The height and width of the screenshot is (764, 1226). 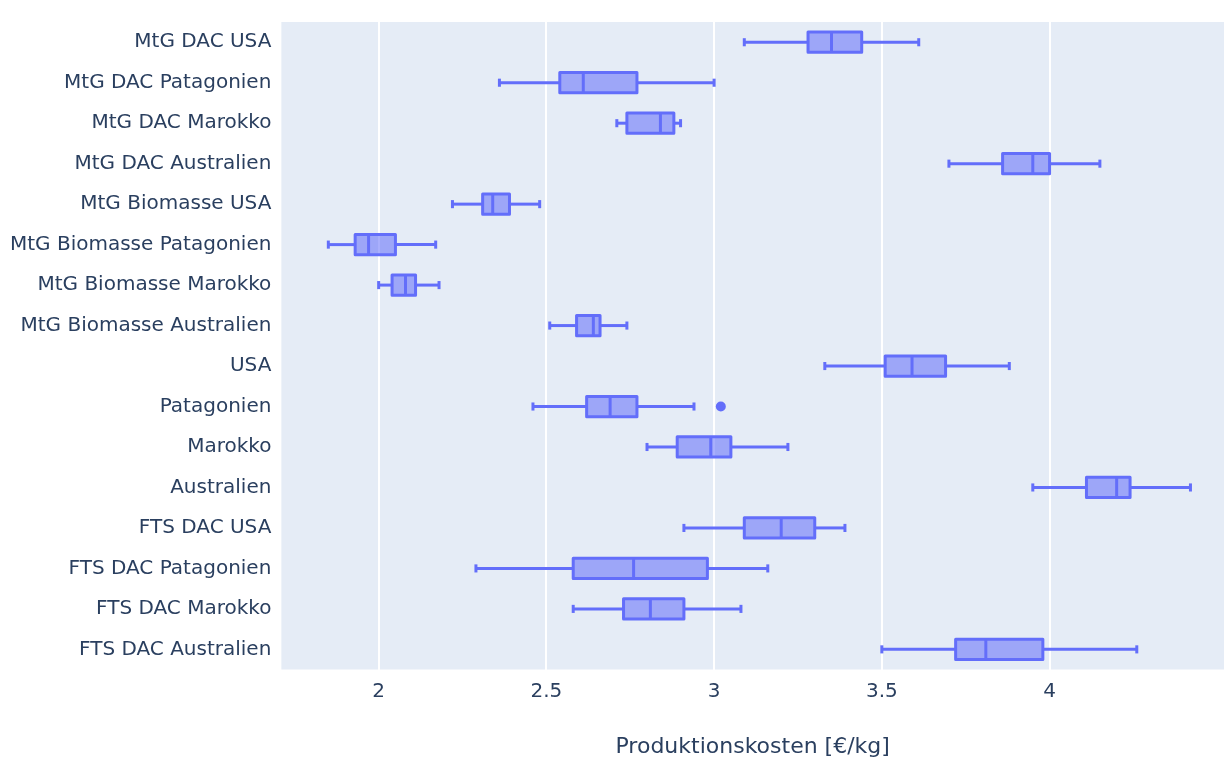 I want to click on x-axis-title: Produktionskosten [€/kg], so click(x=752, y=745).